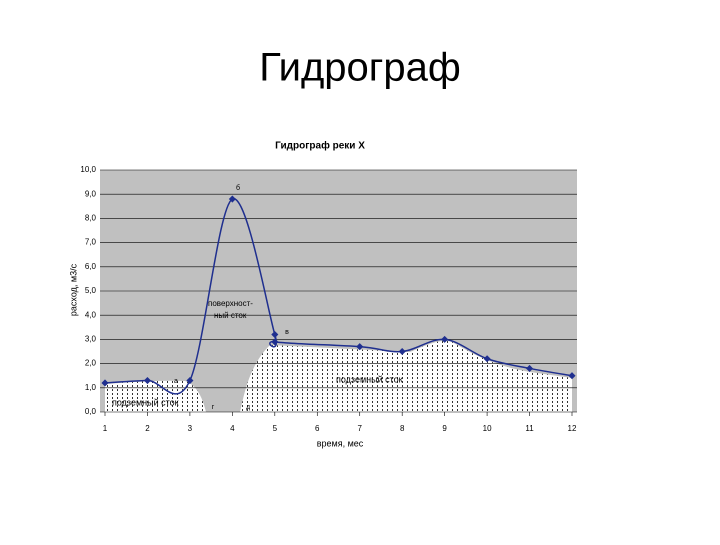 The height and width of the screenshot is (545, 720). Describe the element at coordinates (402, 428) in the screenshot. I see `x-tick-label: 8` at that location.